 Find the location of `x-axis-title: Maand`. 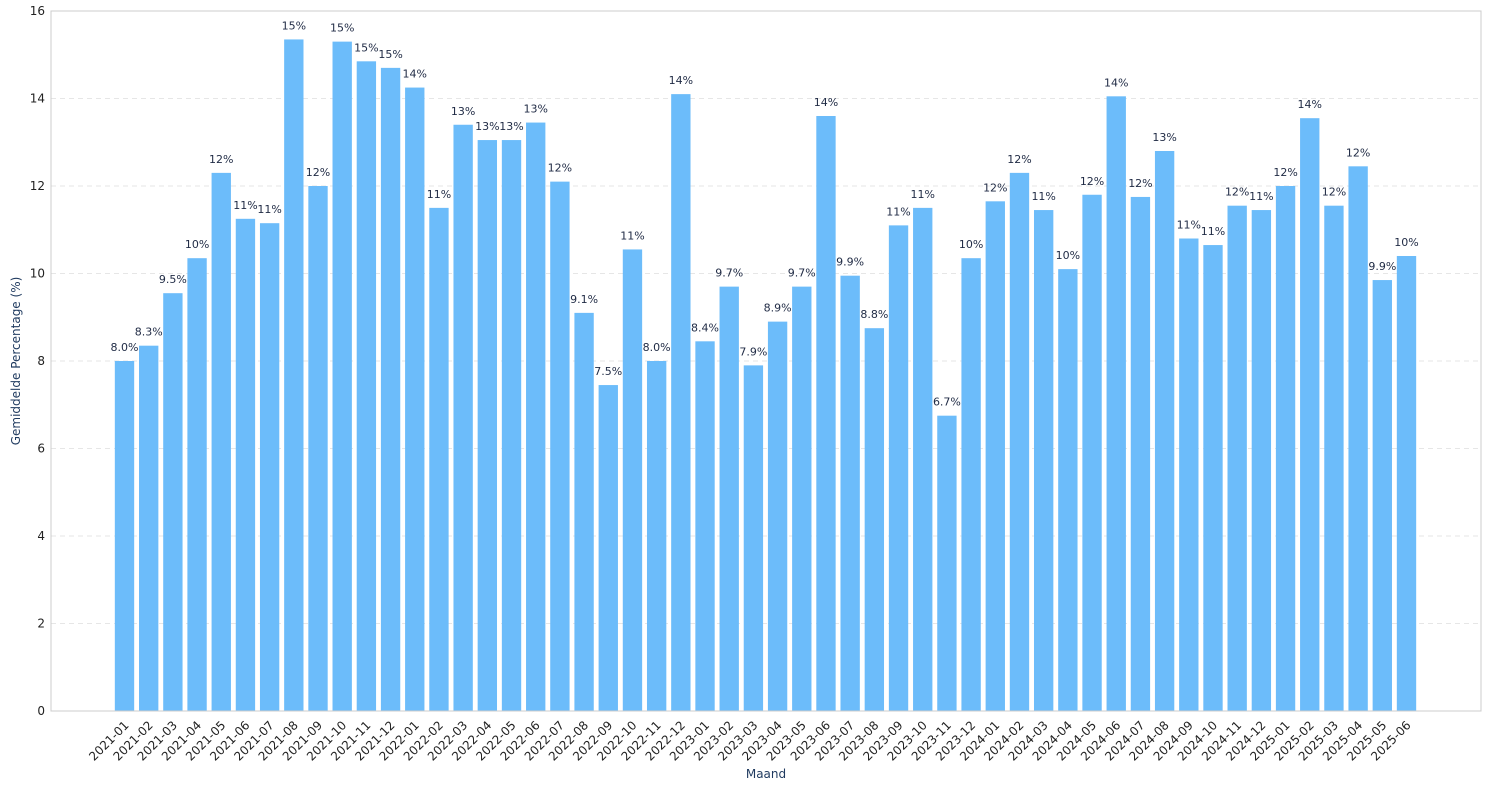

x-axis-title: Maand is located at coordinates (766, 774).